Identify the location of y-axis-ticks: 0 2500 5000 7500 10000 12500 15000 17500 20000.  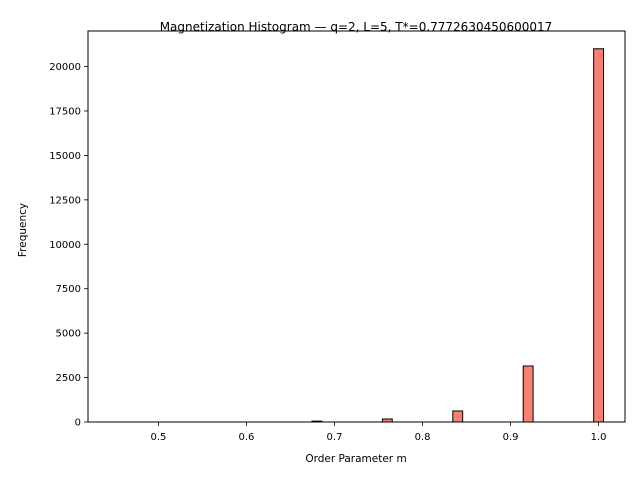
(68, 245).